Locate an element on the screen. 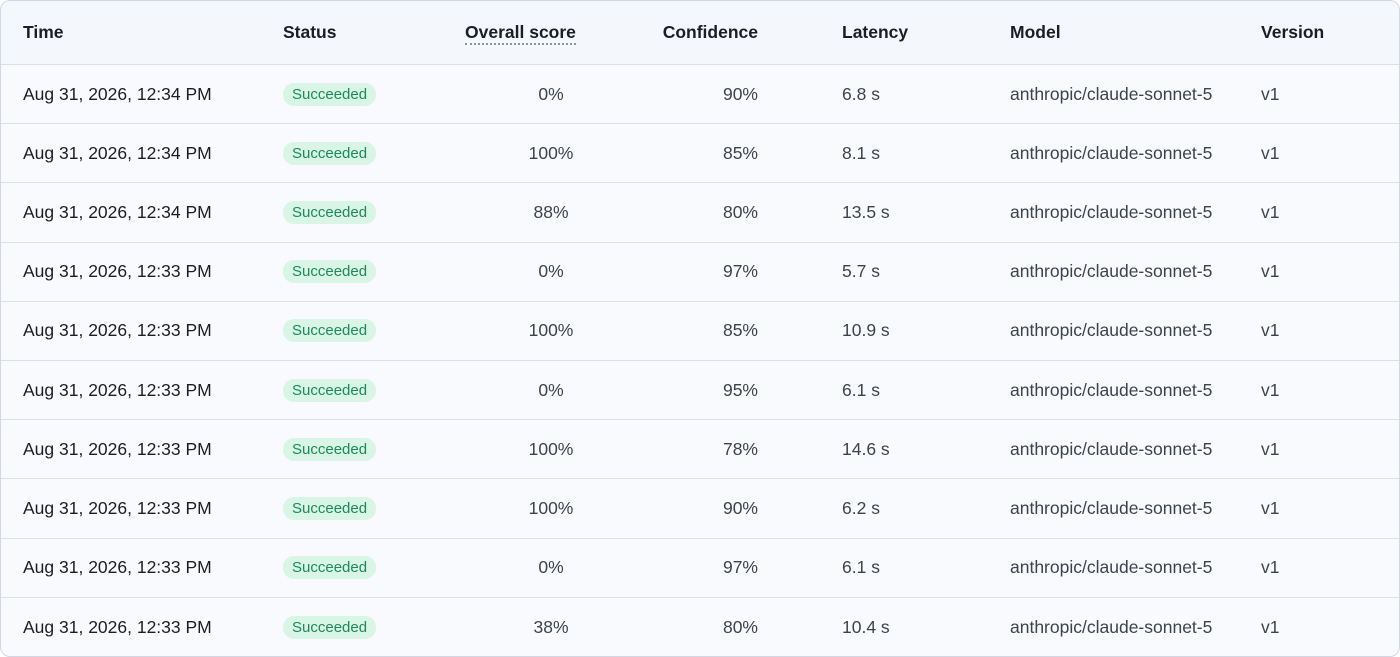 The image size is (1400, 657). column-header: Status is located at coordinates (374, 32).